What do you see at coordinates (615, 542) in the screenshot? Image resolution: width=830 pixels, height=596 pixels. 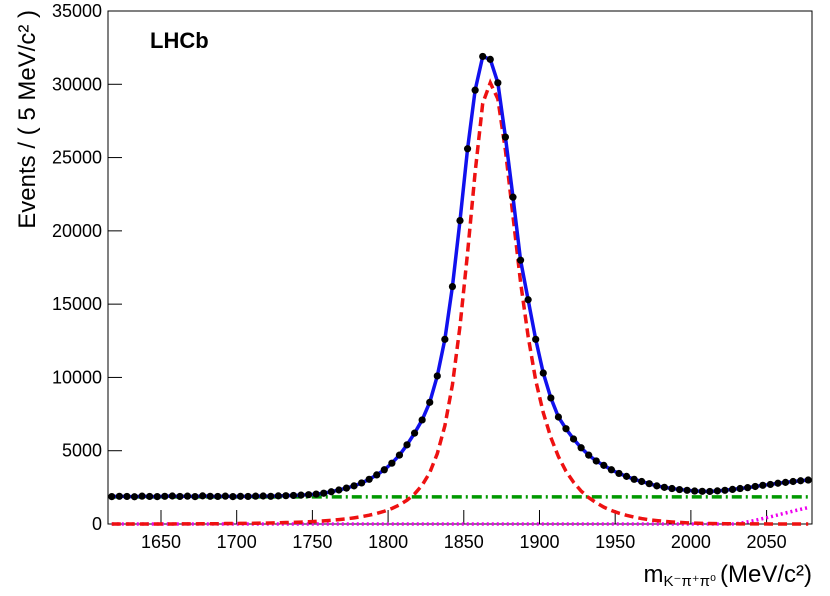 I see `x-tick-label: 1950` at bounding box center [615, 542].